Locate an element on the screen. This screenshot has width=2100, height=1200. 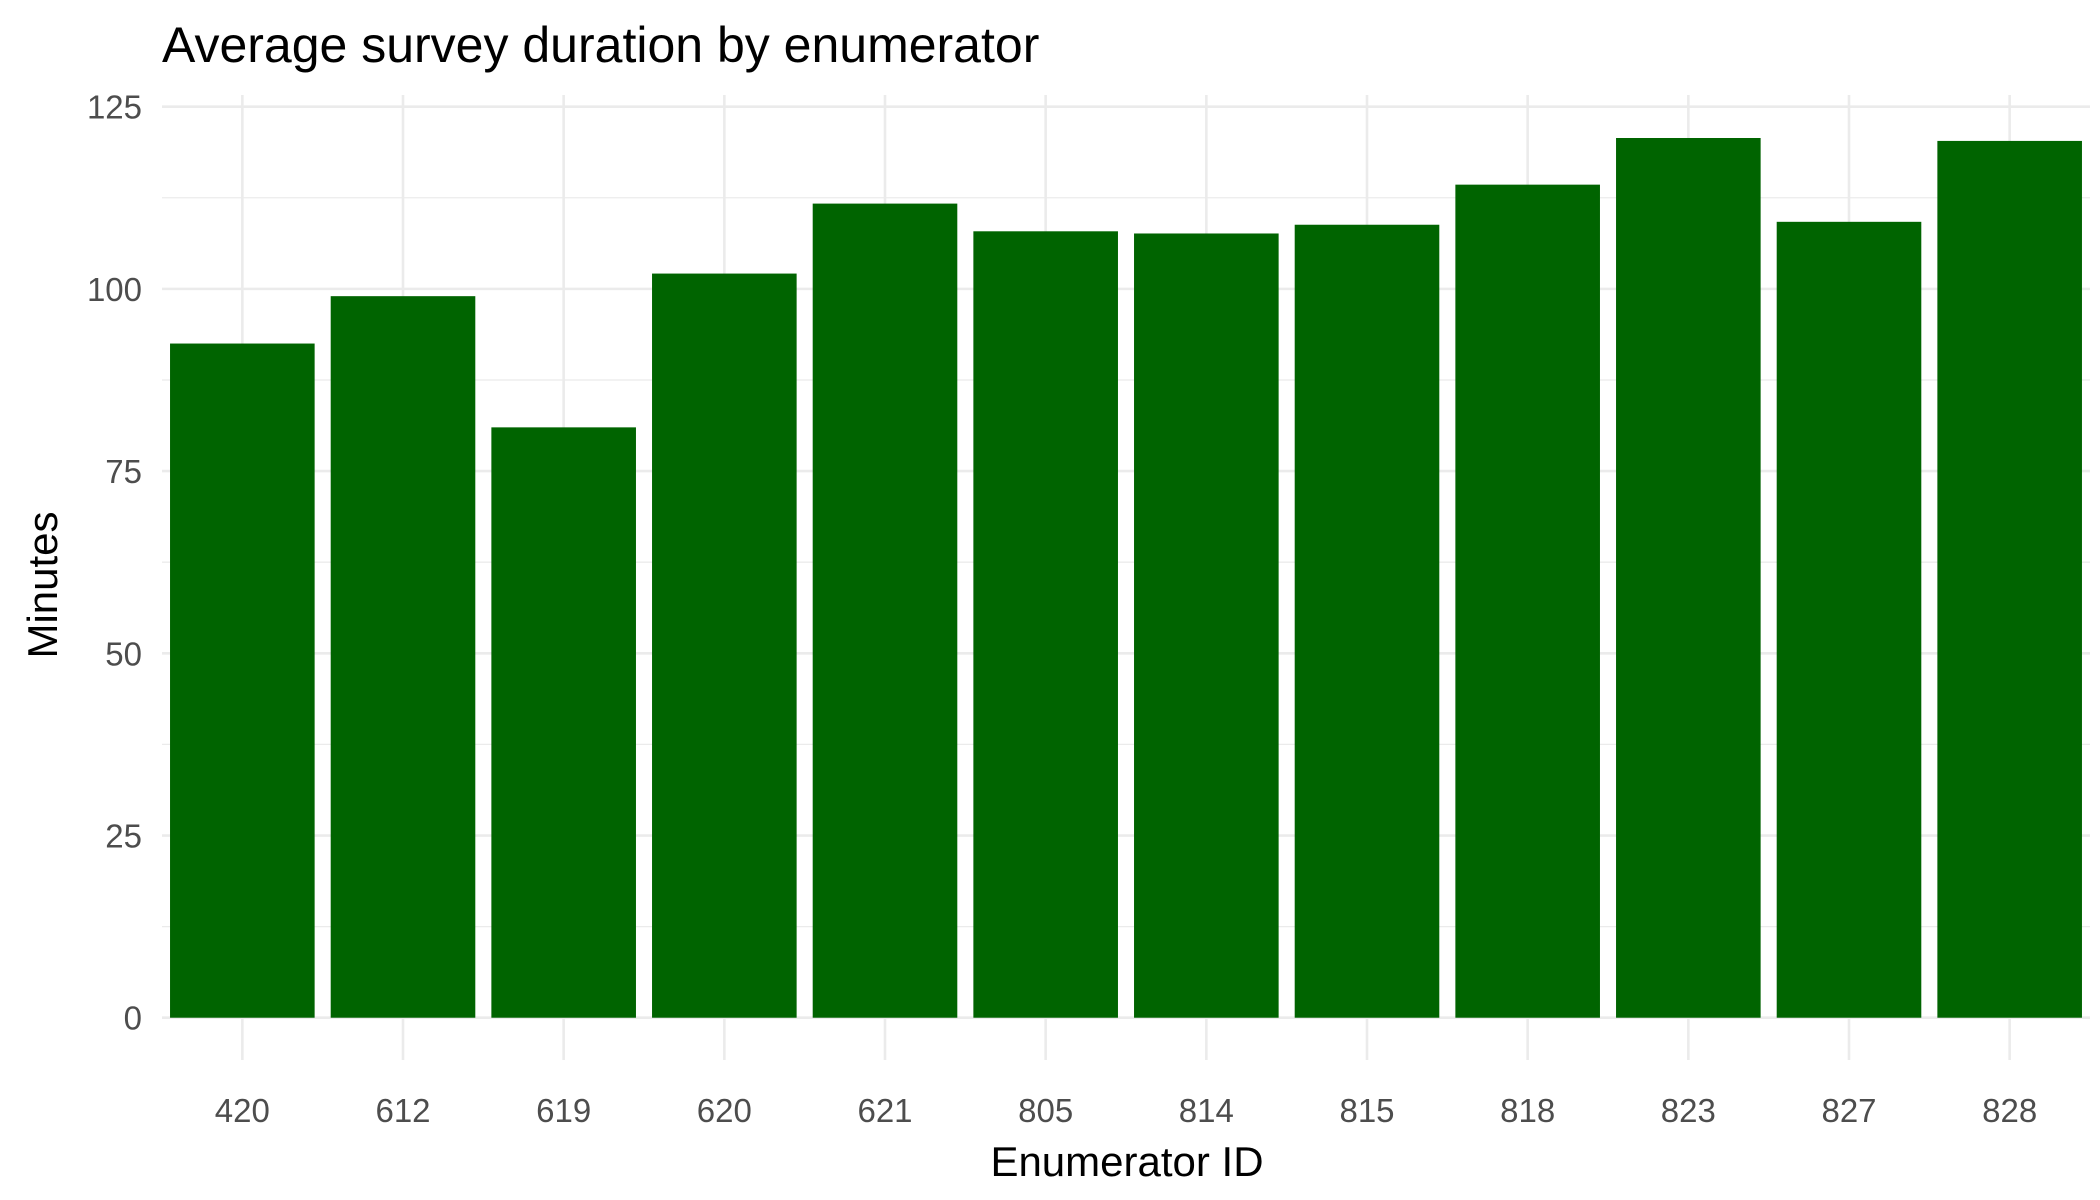
y-axis-title: Minutes is located at coordinates (42, 584).